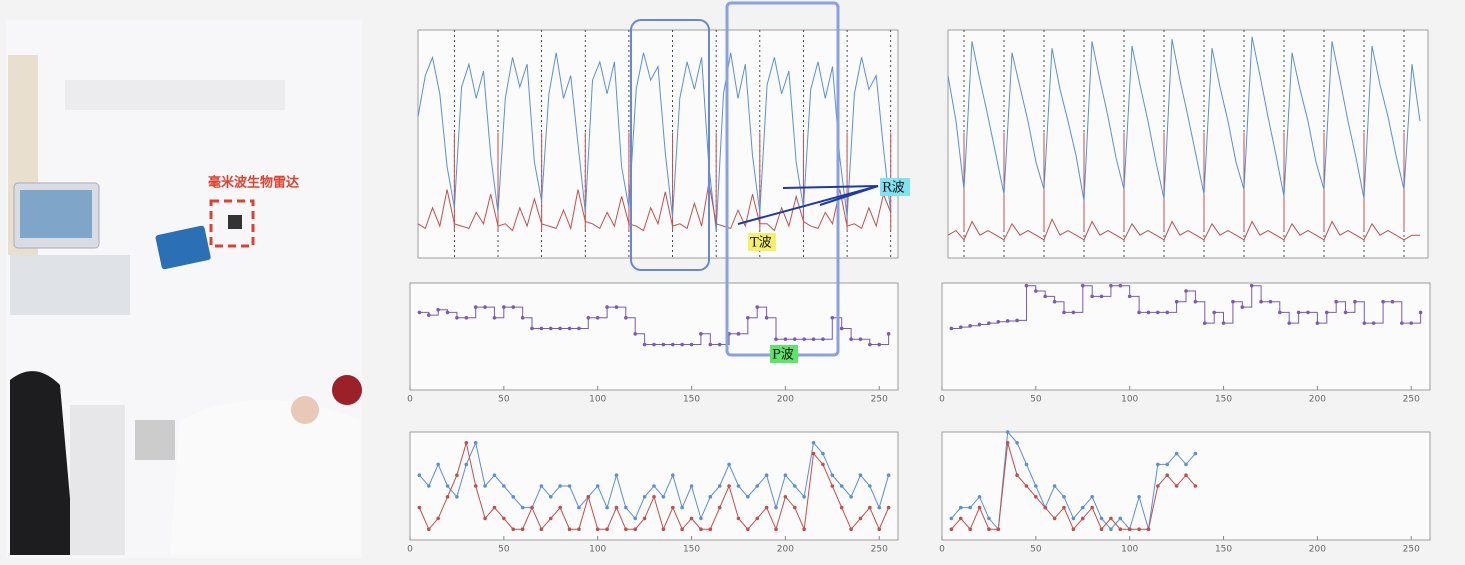 The width and height of the screenshot is (1465, 565). Describe the element at coordinates (232, 223) in the screenshot. I see `radar-box` at that location.